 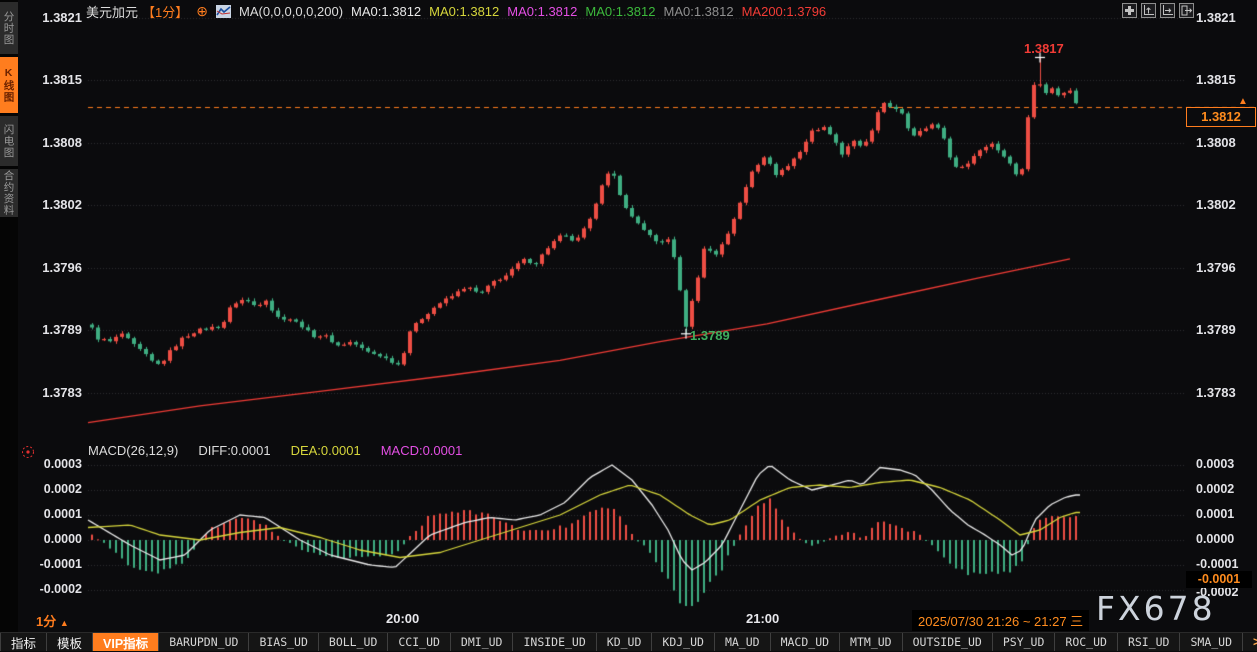 I want to click on macd-tick-left-2: 0.0001, so click(x=62, y=514).